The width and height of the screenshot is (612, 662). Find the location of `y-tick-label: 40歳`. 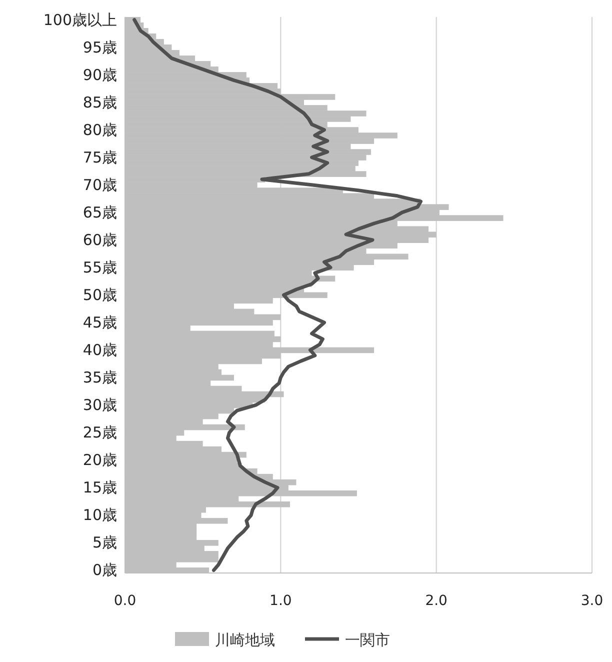

y-tick-label: 40歳 is located at coordinates (99, 350).